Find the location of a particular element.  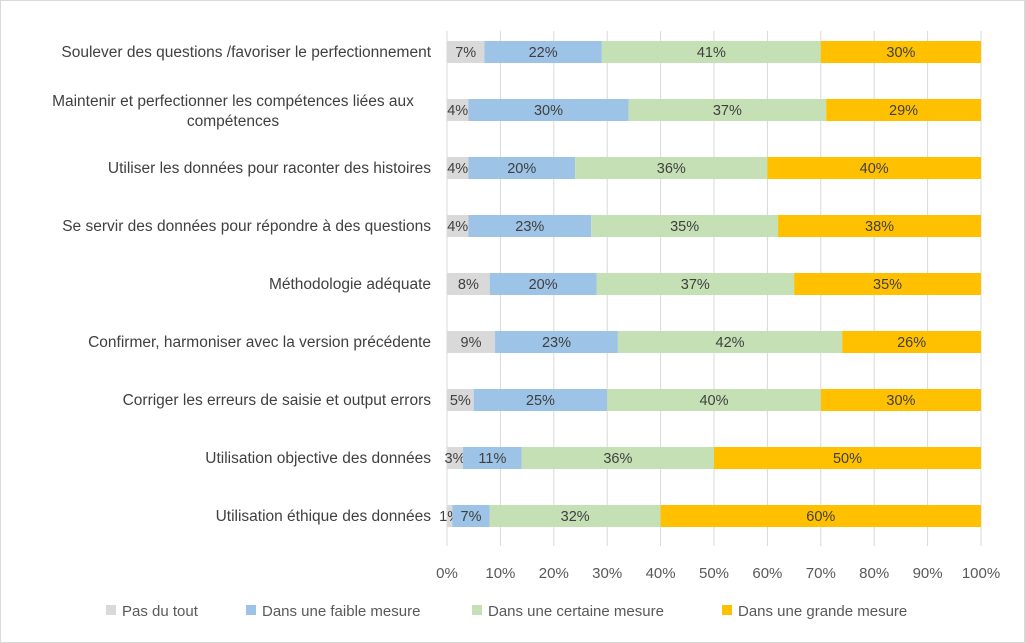

data-label: 25% is located at coordinates (540, 401).